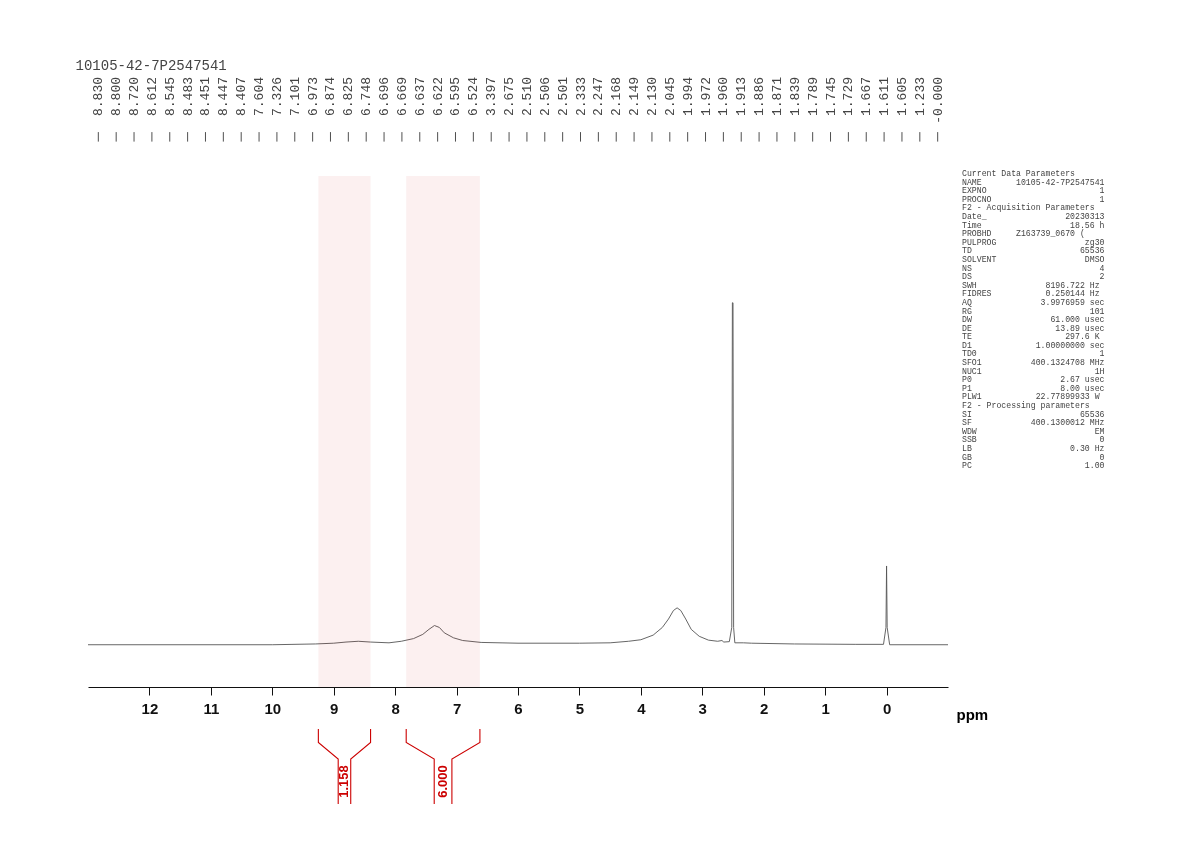  I want to click on text: F2 - Processing parameters, so click(1026, 406).